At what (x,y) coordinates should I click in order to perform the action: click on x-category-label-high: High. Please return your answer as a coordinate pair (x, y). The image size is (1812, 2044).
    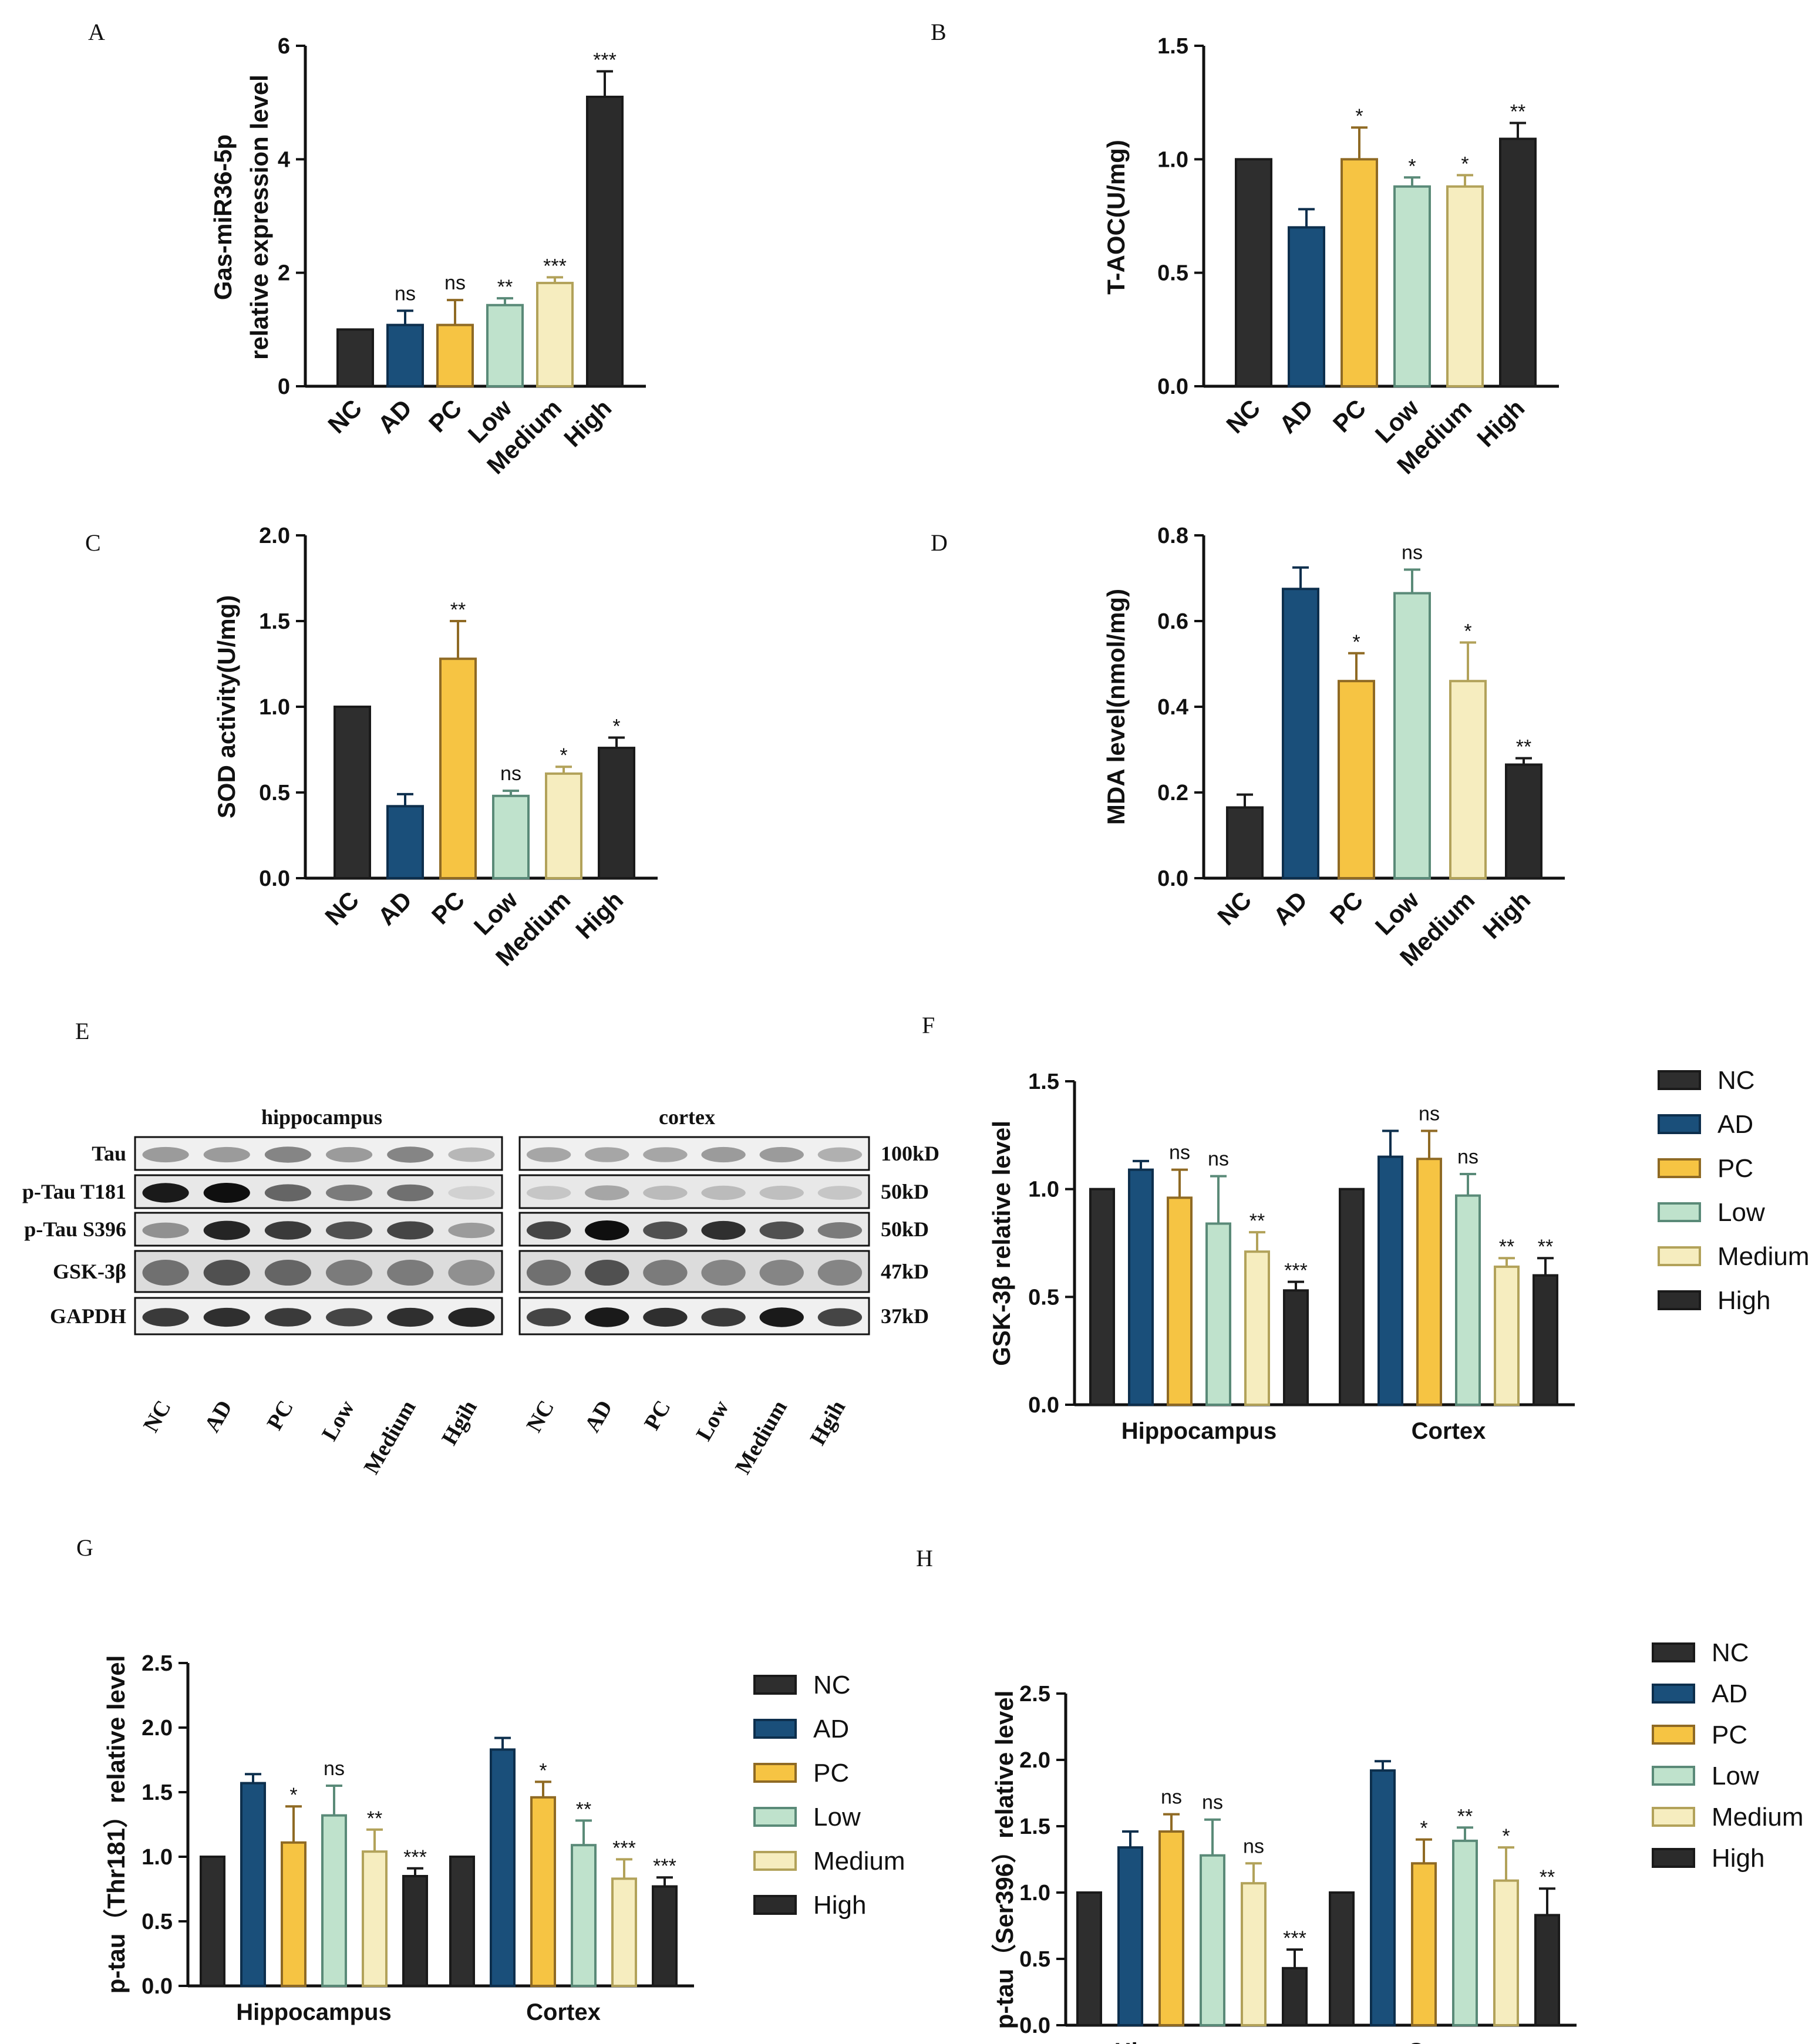
    Looking at the image, I should click on (587, 423).